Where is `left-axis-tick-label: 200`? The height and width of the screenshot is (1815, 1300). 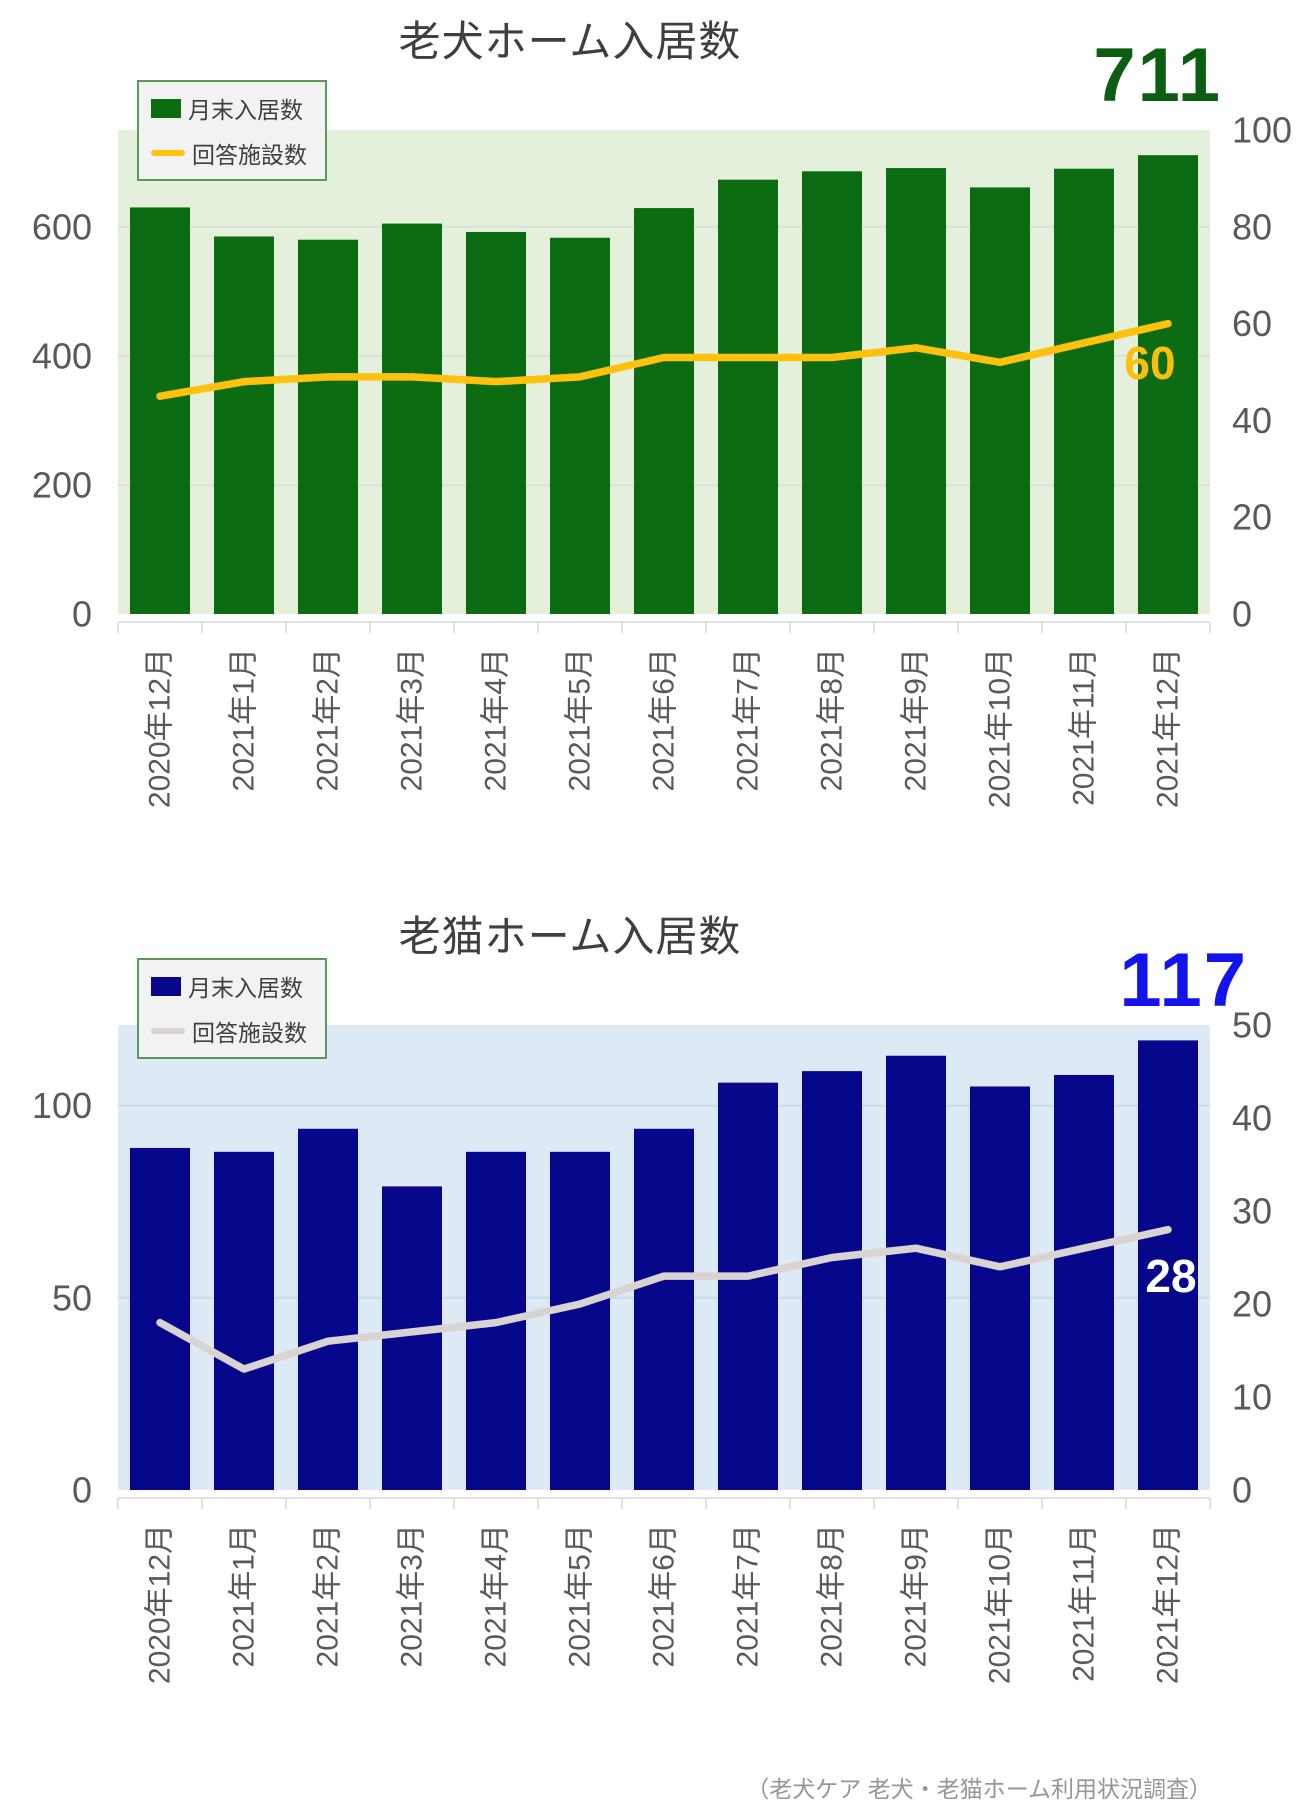 left-axis-tick-label: 200 is located at coordinates (62, 484).